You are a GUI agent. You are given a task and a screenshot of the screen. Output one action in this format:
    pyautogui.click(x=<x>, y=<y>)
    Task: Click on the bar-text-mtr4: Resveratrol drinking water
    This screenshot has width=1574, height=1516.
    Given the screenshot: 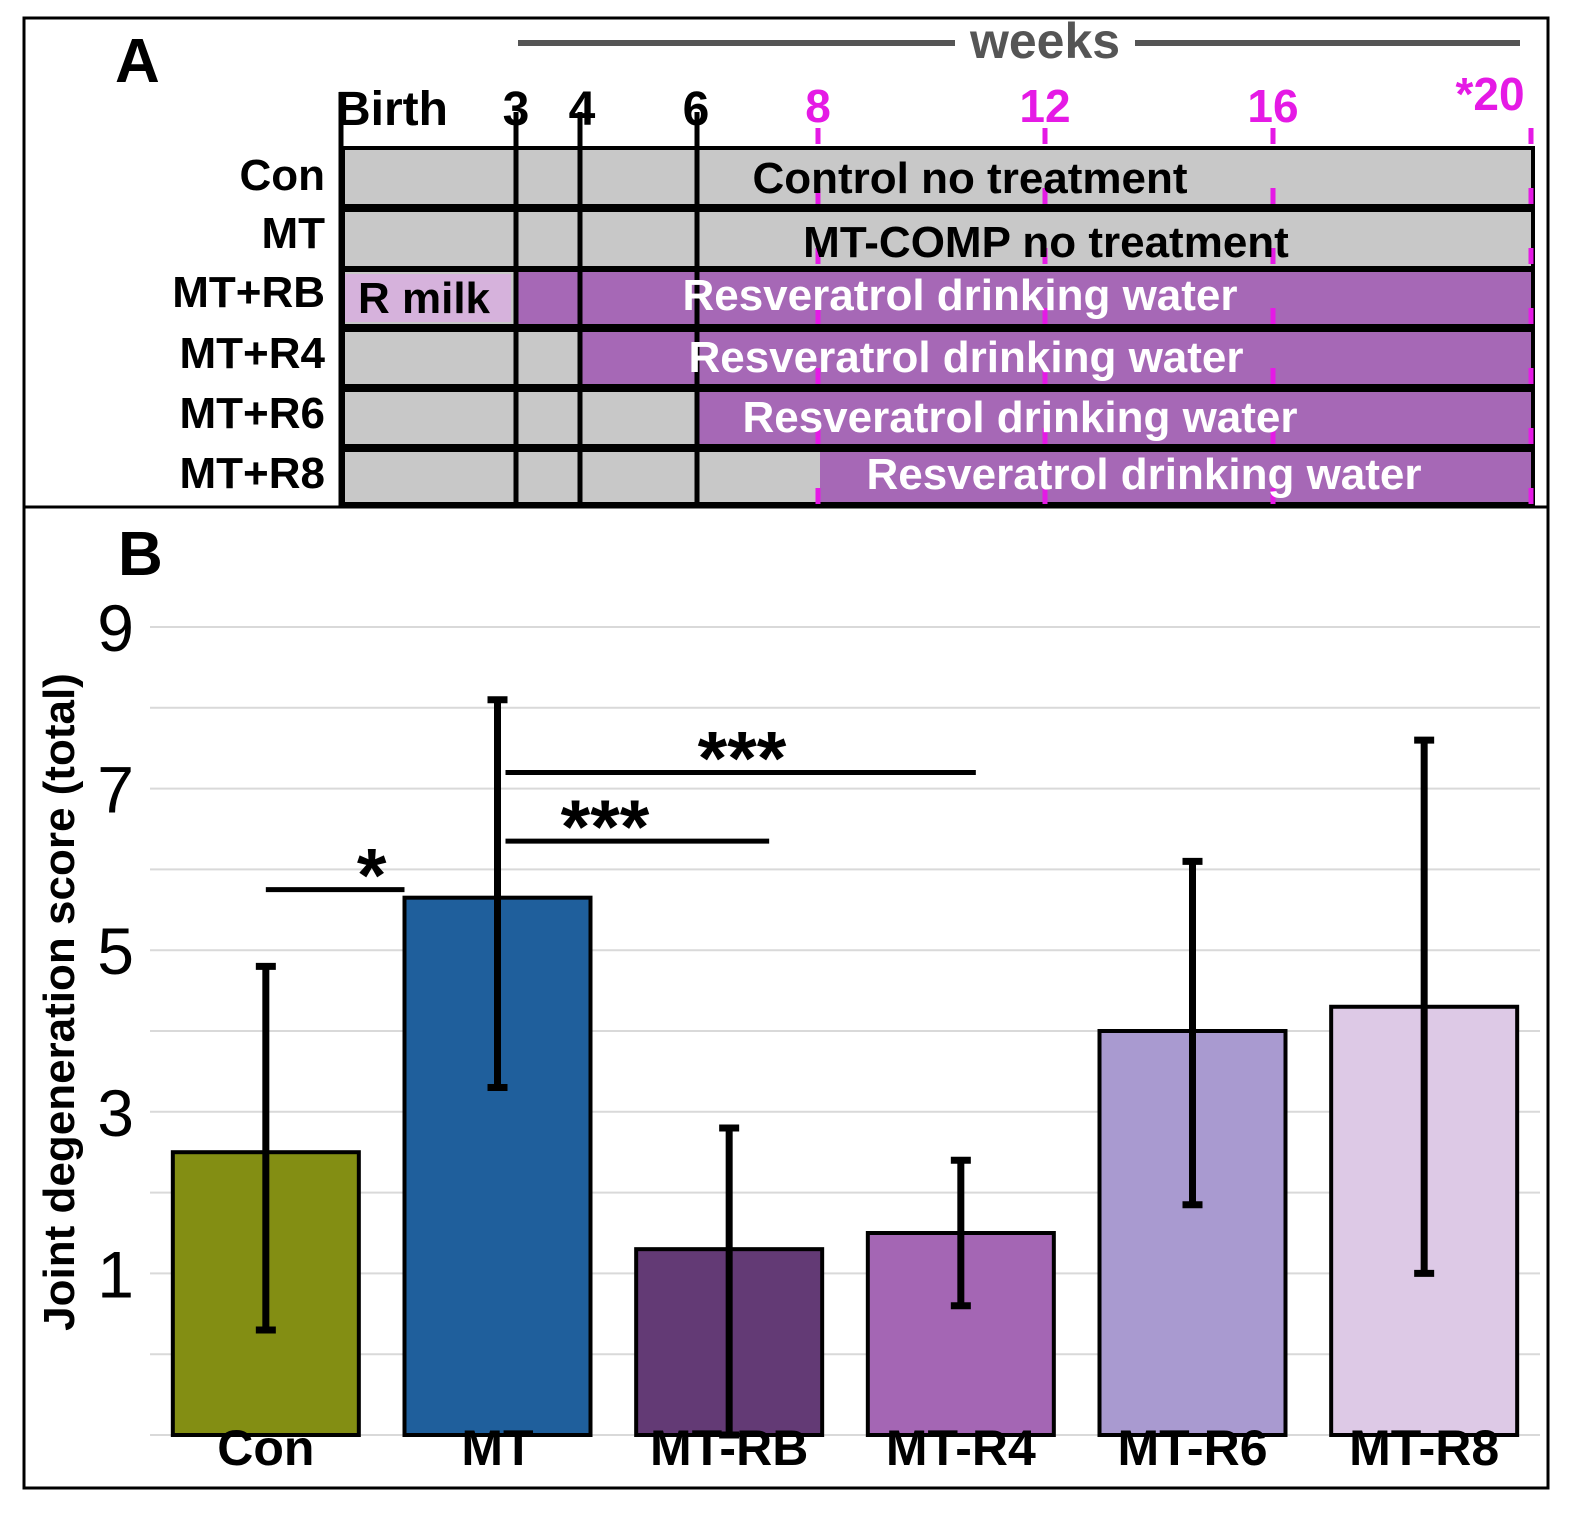 What is the action you would take?
    pyautogui.click(x=965, y=357)
    